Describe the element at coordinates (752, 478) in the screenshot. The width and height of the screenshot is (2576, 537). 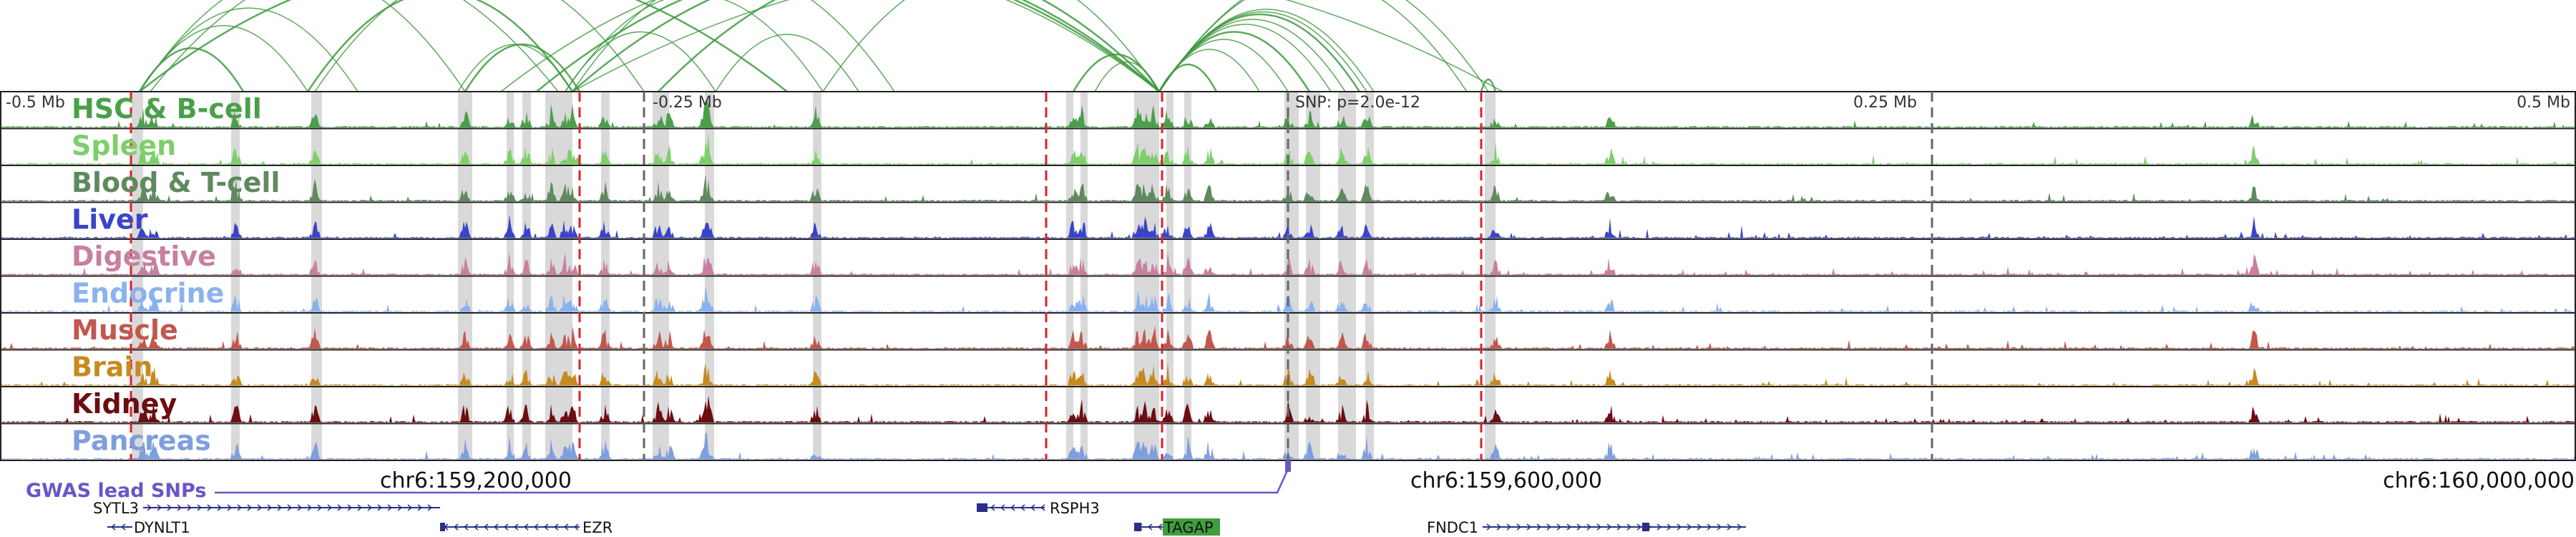
I see `gwas-connector` at that location.